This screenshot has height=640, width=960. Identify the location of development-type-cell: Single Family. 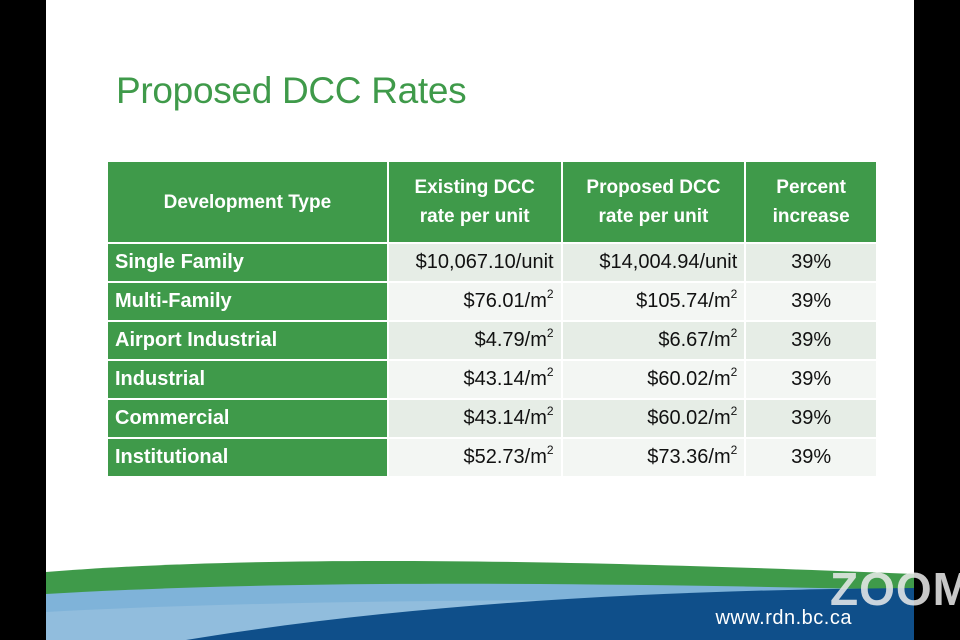
(247, 262).